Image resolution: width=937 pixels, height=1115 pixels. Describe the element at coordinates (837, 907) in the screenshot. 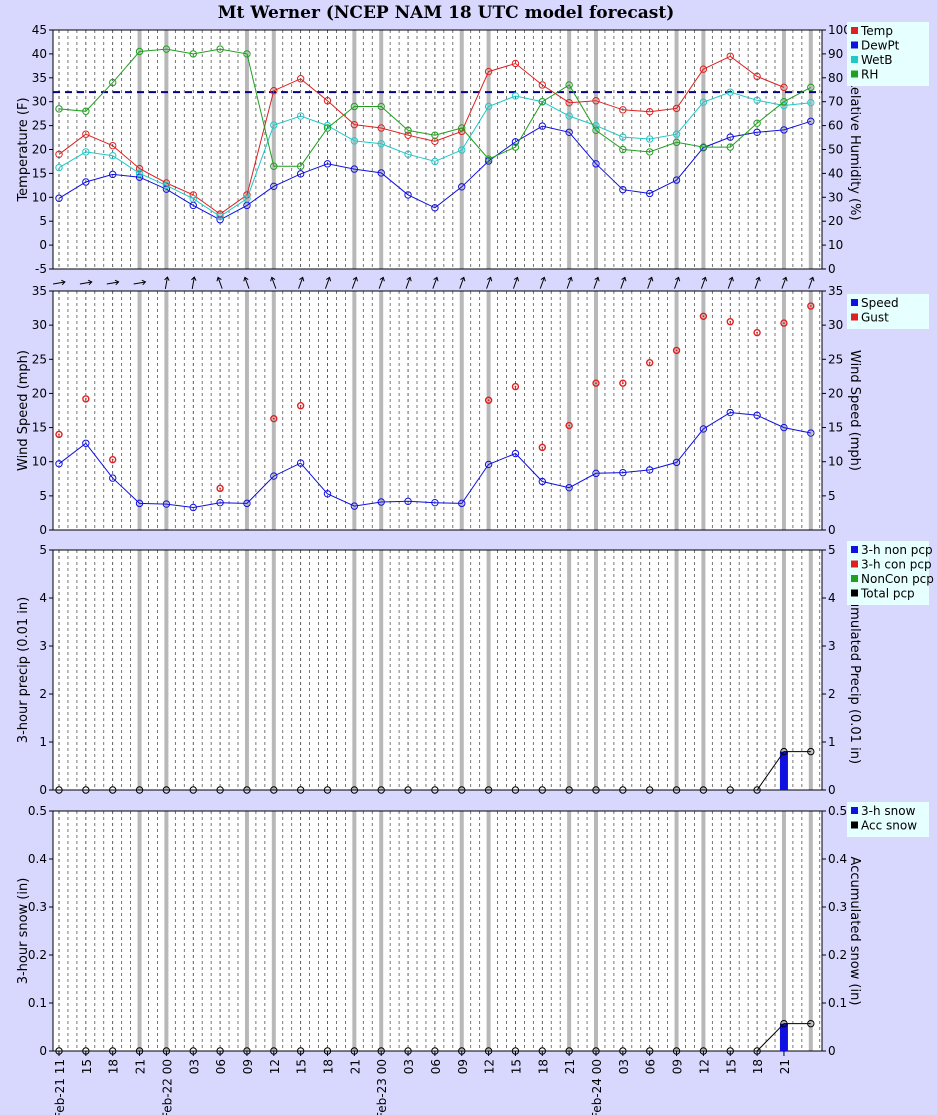

I see `y2-tick-label: 0.3` at that location.